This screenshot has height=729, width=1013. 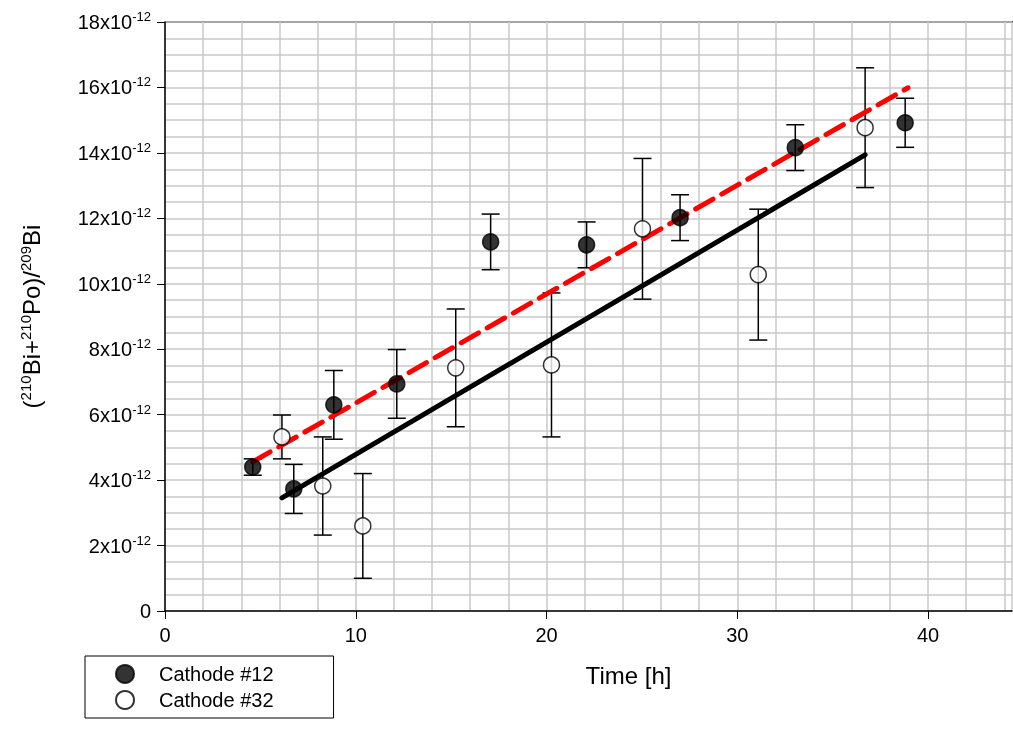 What do you see at coordinates (165, 635) in the screenshot?
I see `x-tick-label: 0` at bounding box center [165, 635].